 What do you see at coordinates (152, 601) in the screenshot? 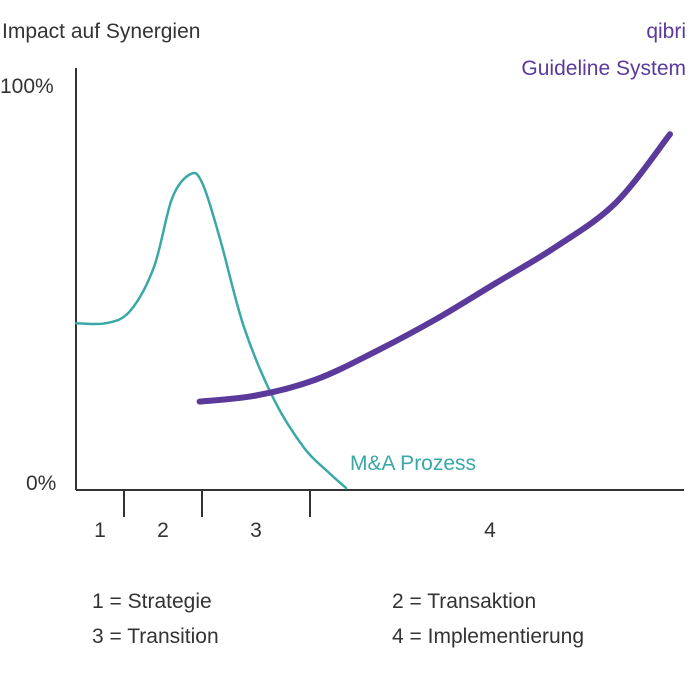
I see `legend-item-1: 1 = Strategie` at bounding box center [152, 601].